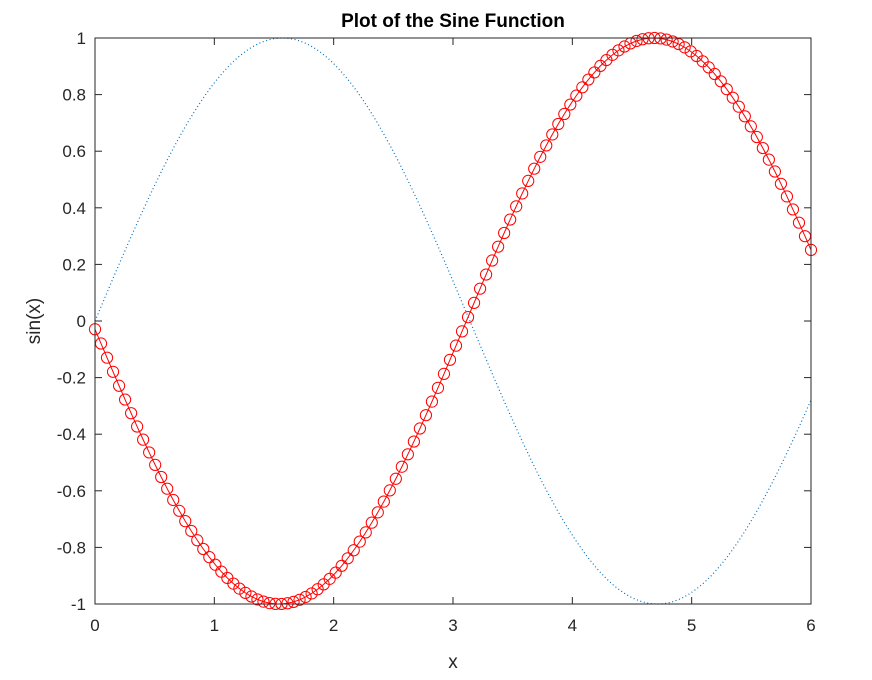 Image resolution: width=872 pixels, height=680 pixels. I want to click on x-tick-label: 3, so click(452, 625).